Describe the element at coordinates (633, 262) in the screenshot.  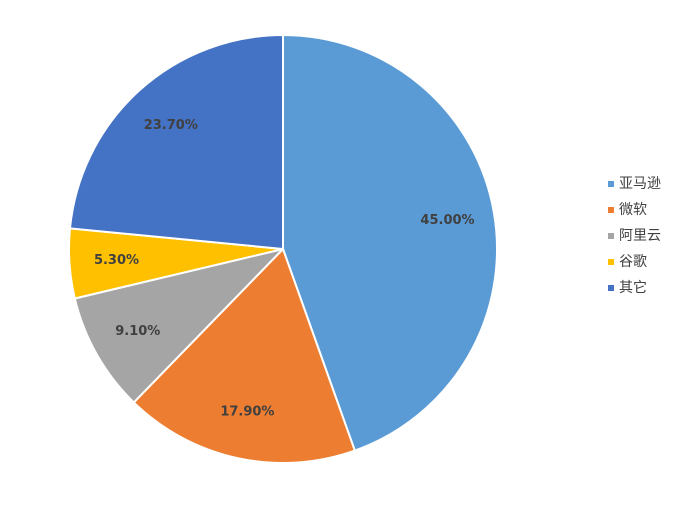
I see `legend-label: 谷歌` at that location.